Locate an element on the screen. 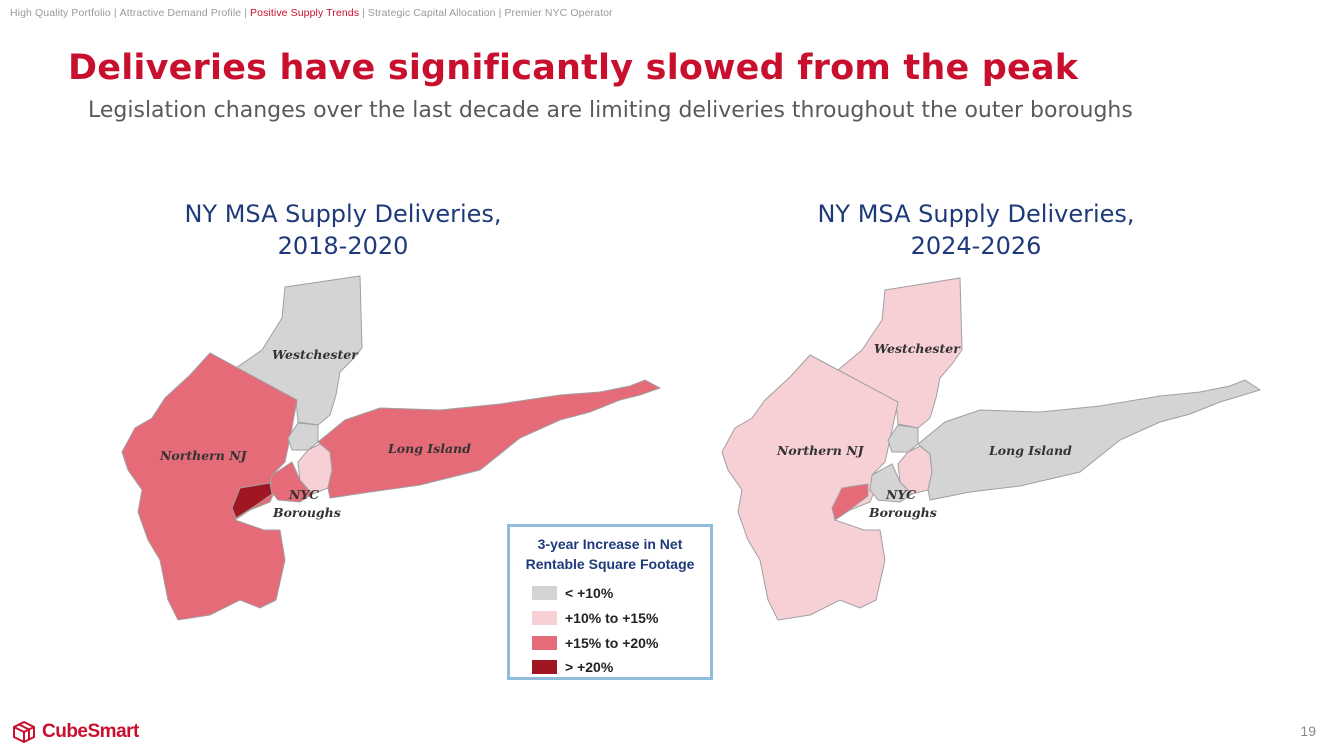 Image resolution: width=1333 pixels, height=749 pixels. map-title-line2: 2018-2020 is located at coordinates (343, 246).